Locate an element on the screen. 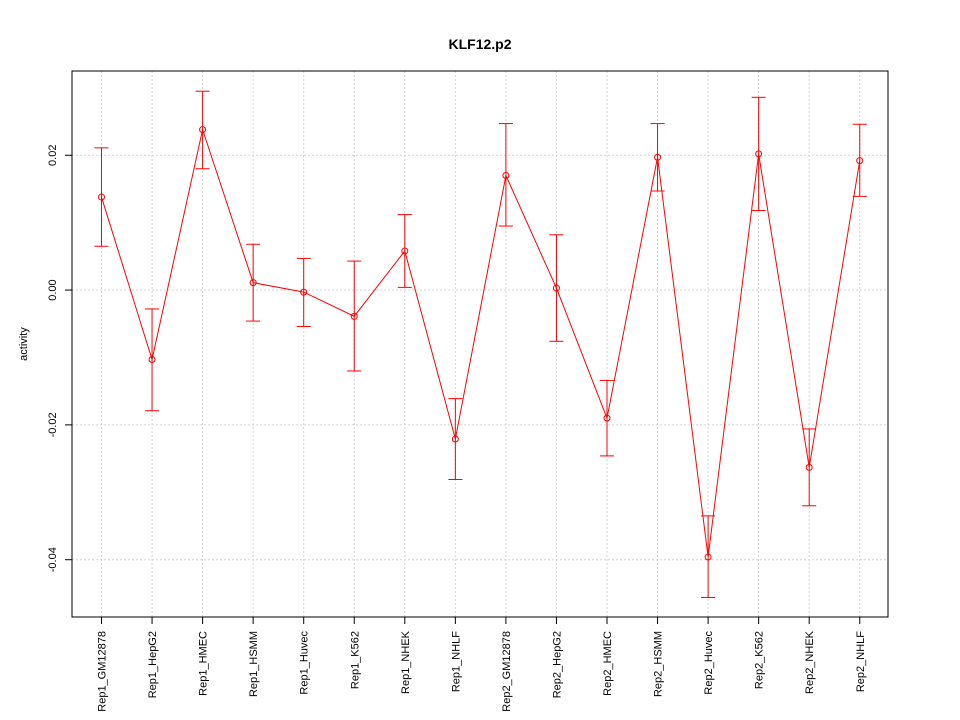 The image size is (960, 720). x-tick-label: Rep2_GM12878 is located at coordinates (507, 671).